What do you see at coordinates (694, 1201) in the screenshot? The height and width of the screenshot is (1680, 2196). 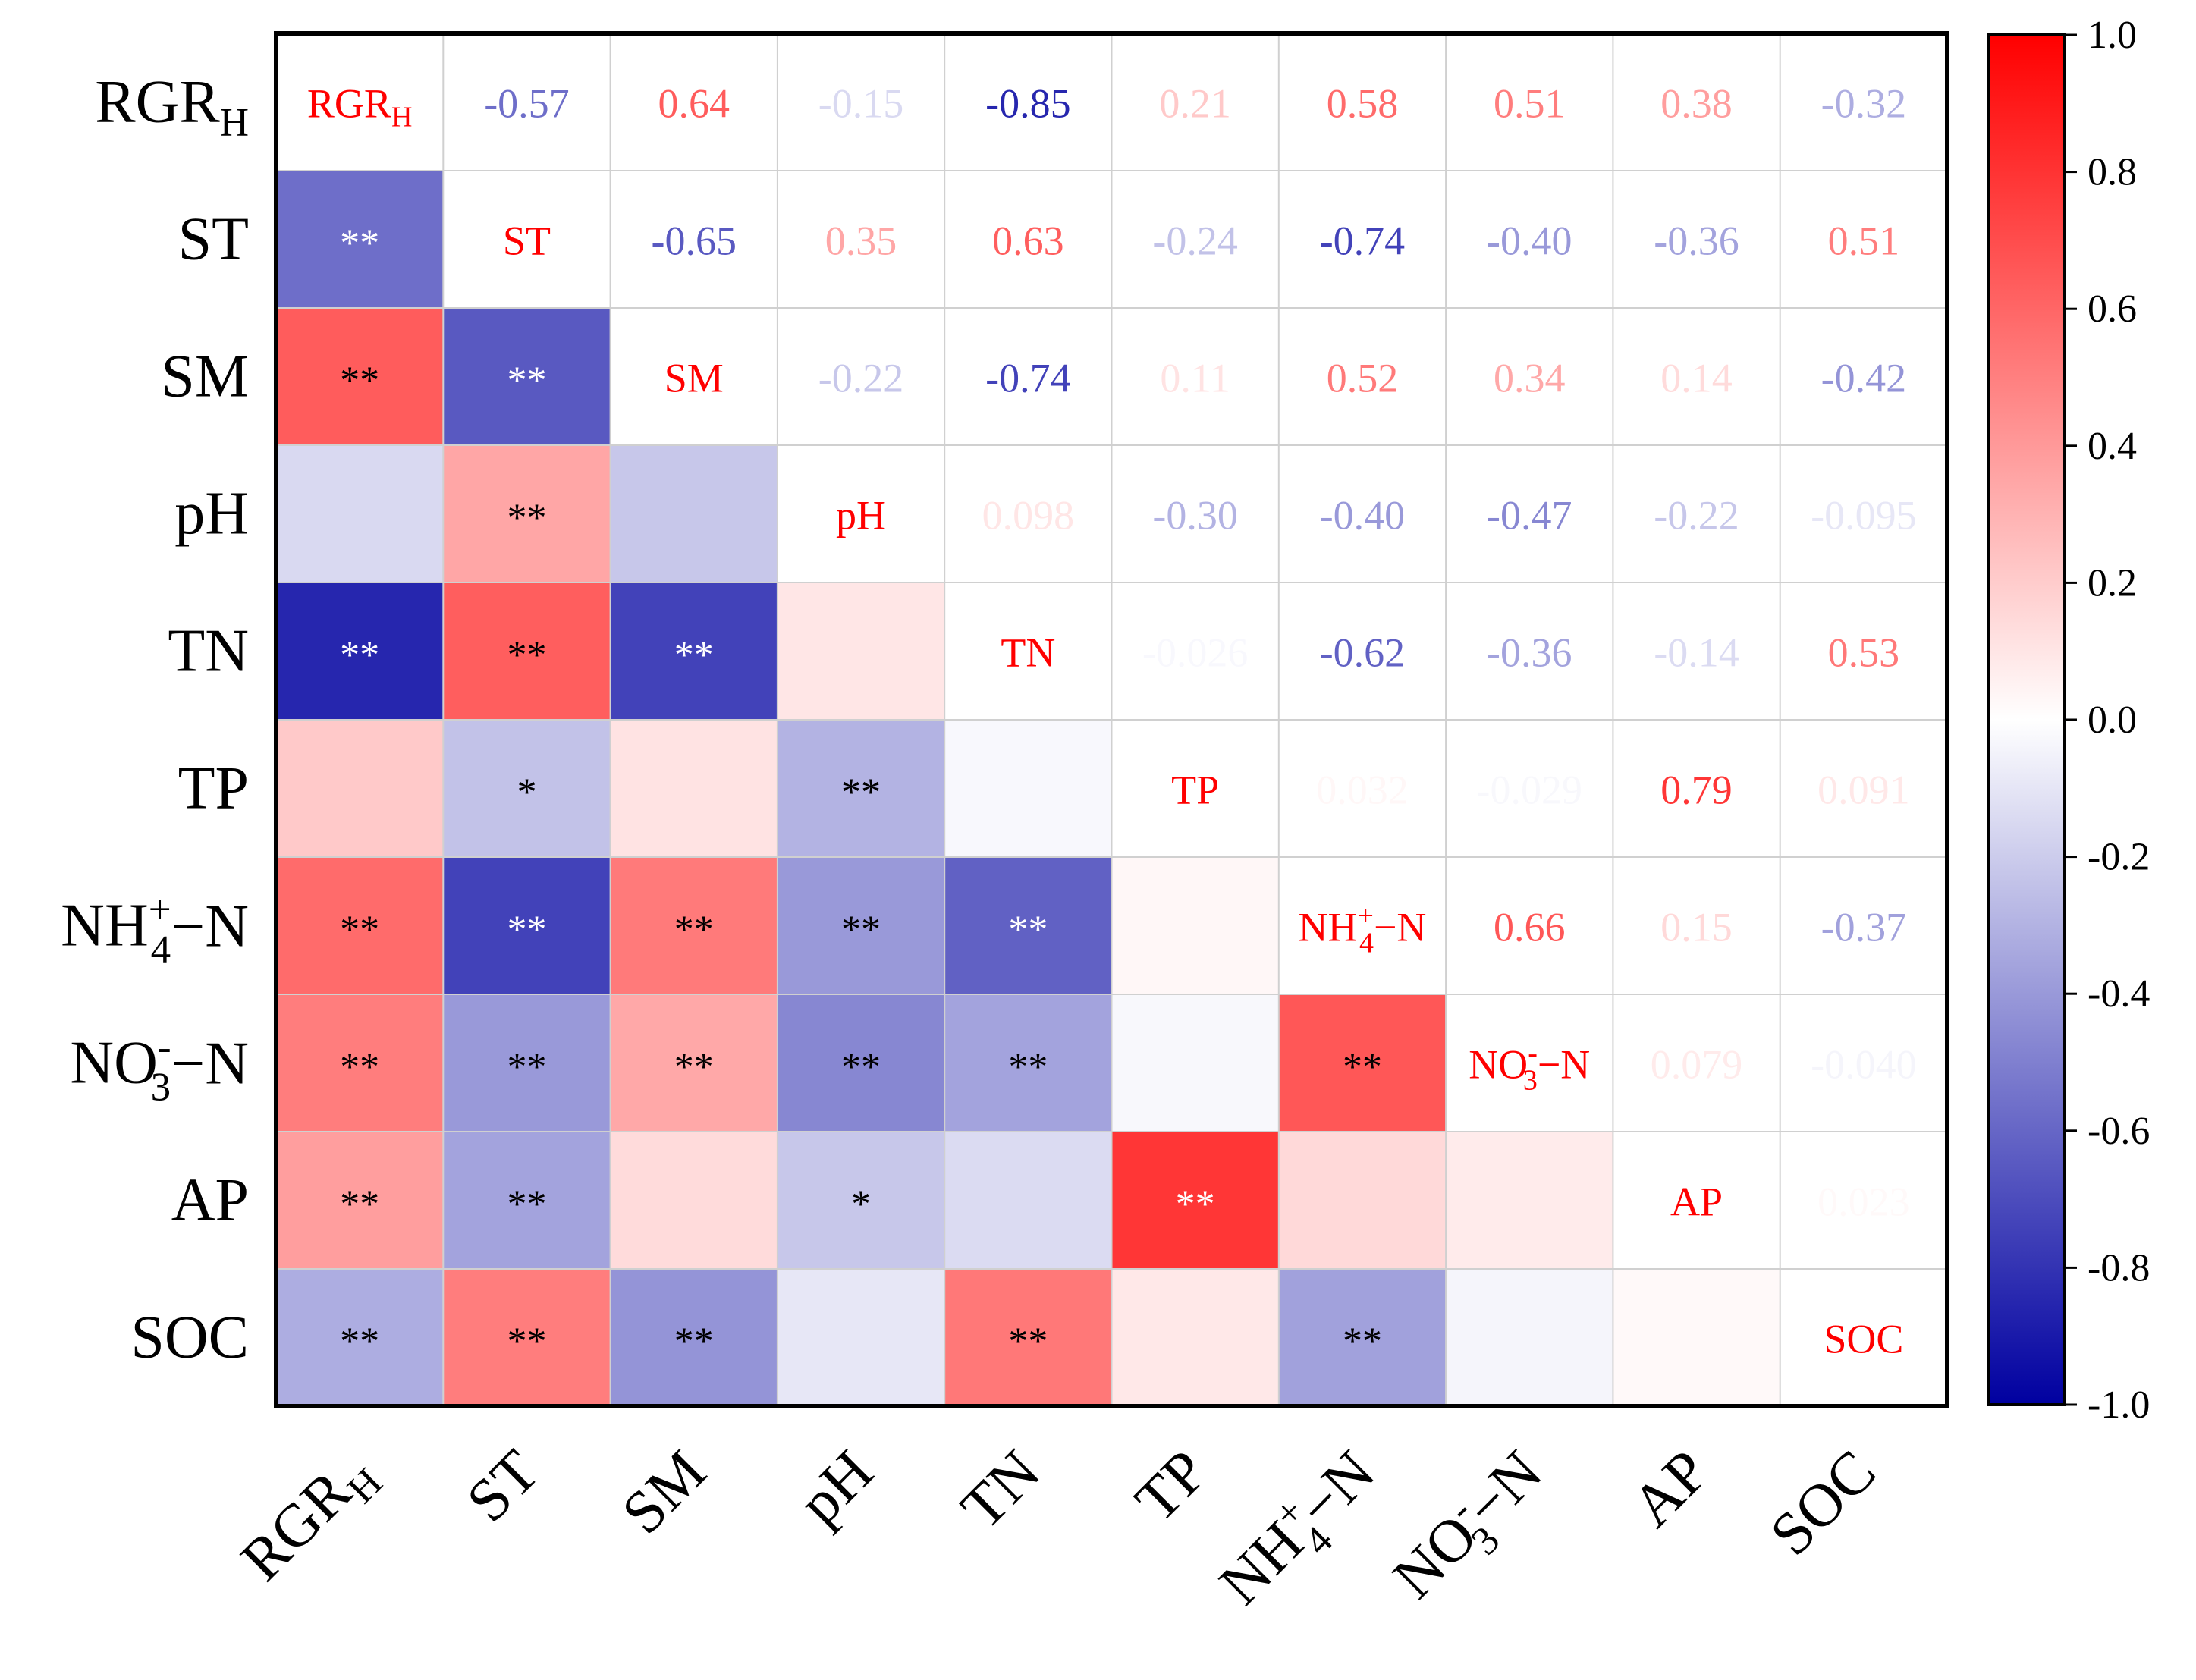 I see `heatmap-cell-r8-c2` at bounding box center [694, 1201].